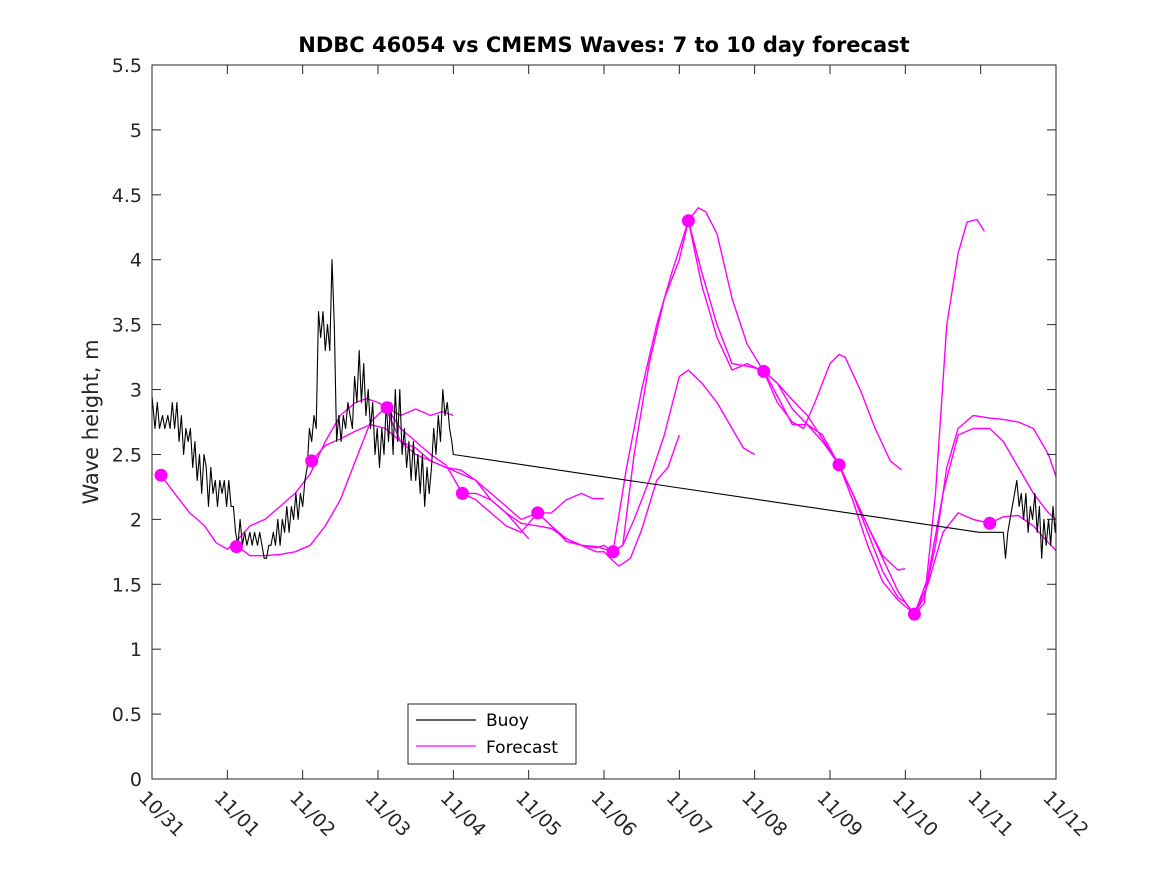  I want to click on y-tick-label: 4.5, so click(127, 196).